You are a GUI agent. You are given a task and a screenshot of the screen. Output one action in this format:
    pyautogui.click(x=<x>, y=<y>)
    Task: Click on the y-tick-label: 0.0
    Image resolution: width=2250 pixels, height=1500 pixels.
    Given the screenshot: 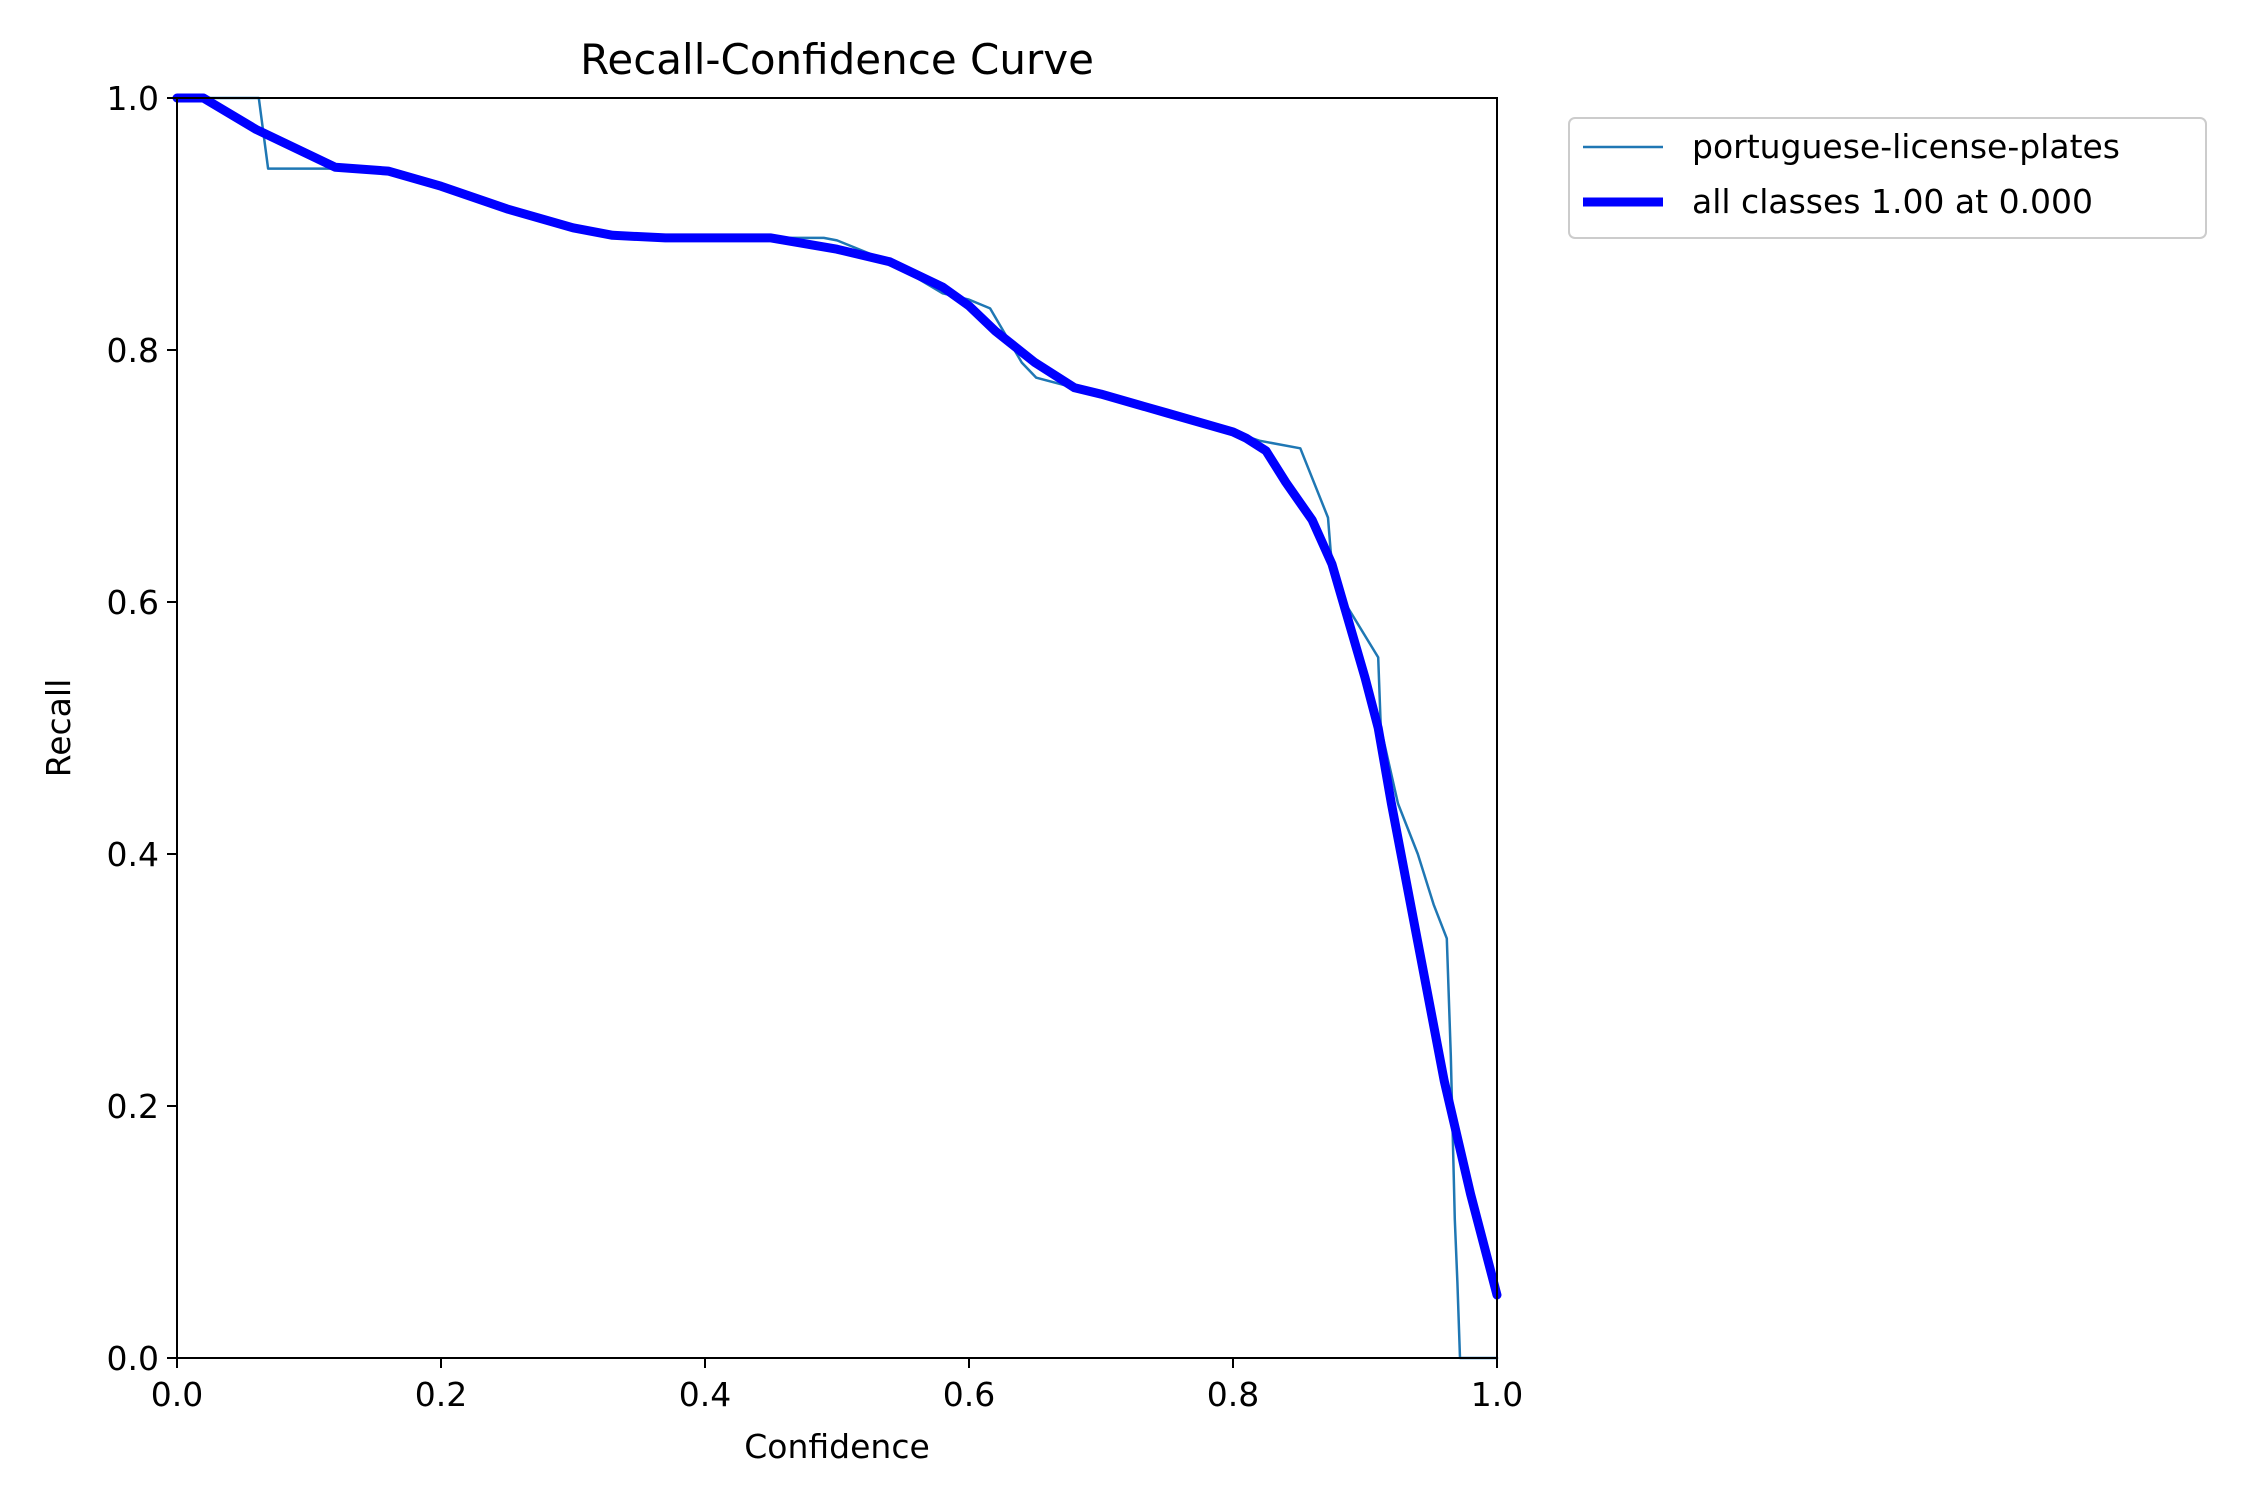 What is the action you would take?
    pyautogui.click(x=133, y=1358)
    